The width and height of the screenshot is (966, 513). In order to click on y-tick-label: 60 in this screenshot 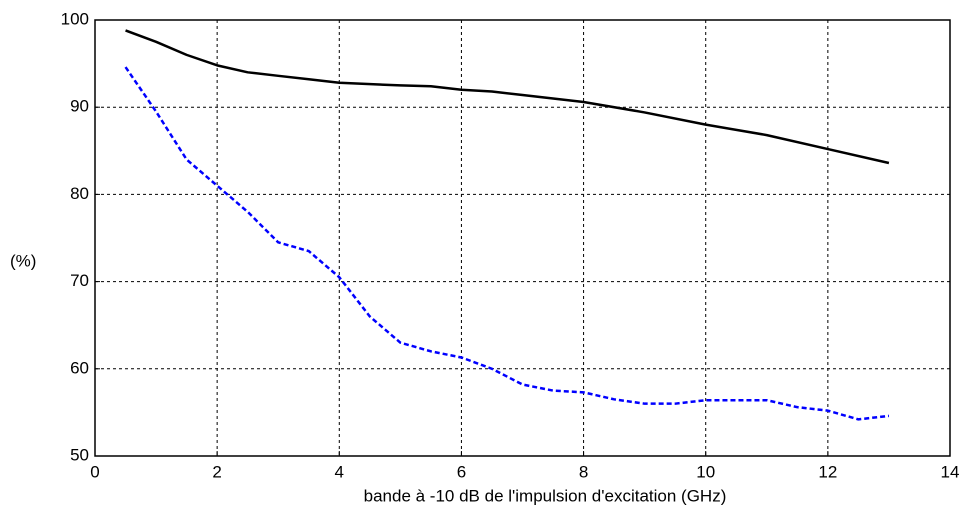, I will do `click(79, 367)`.